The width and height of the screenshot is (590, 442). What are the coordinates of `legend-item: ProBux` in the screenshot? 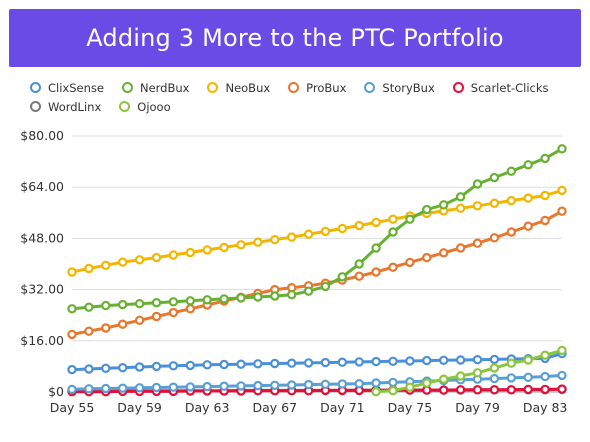 It's located at (317, 87).